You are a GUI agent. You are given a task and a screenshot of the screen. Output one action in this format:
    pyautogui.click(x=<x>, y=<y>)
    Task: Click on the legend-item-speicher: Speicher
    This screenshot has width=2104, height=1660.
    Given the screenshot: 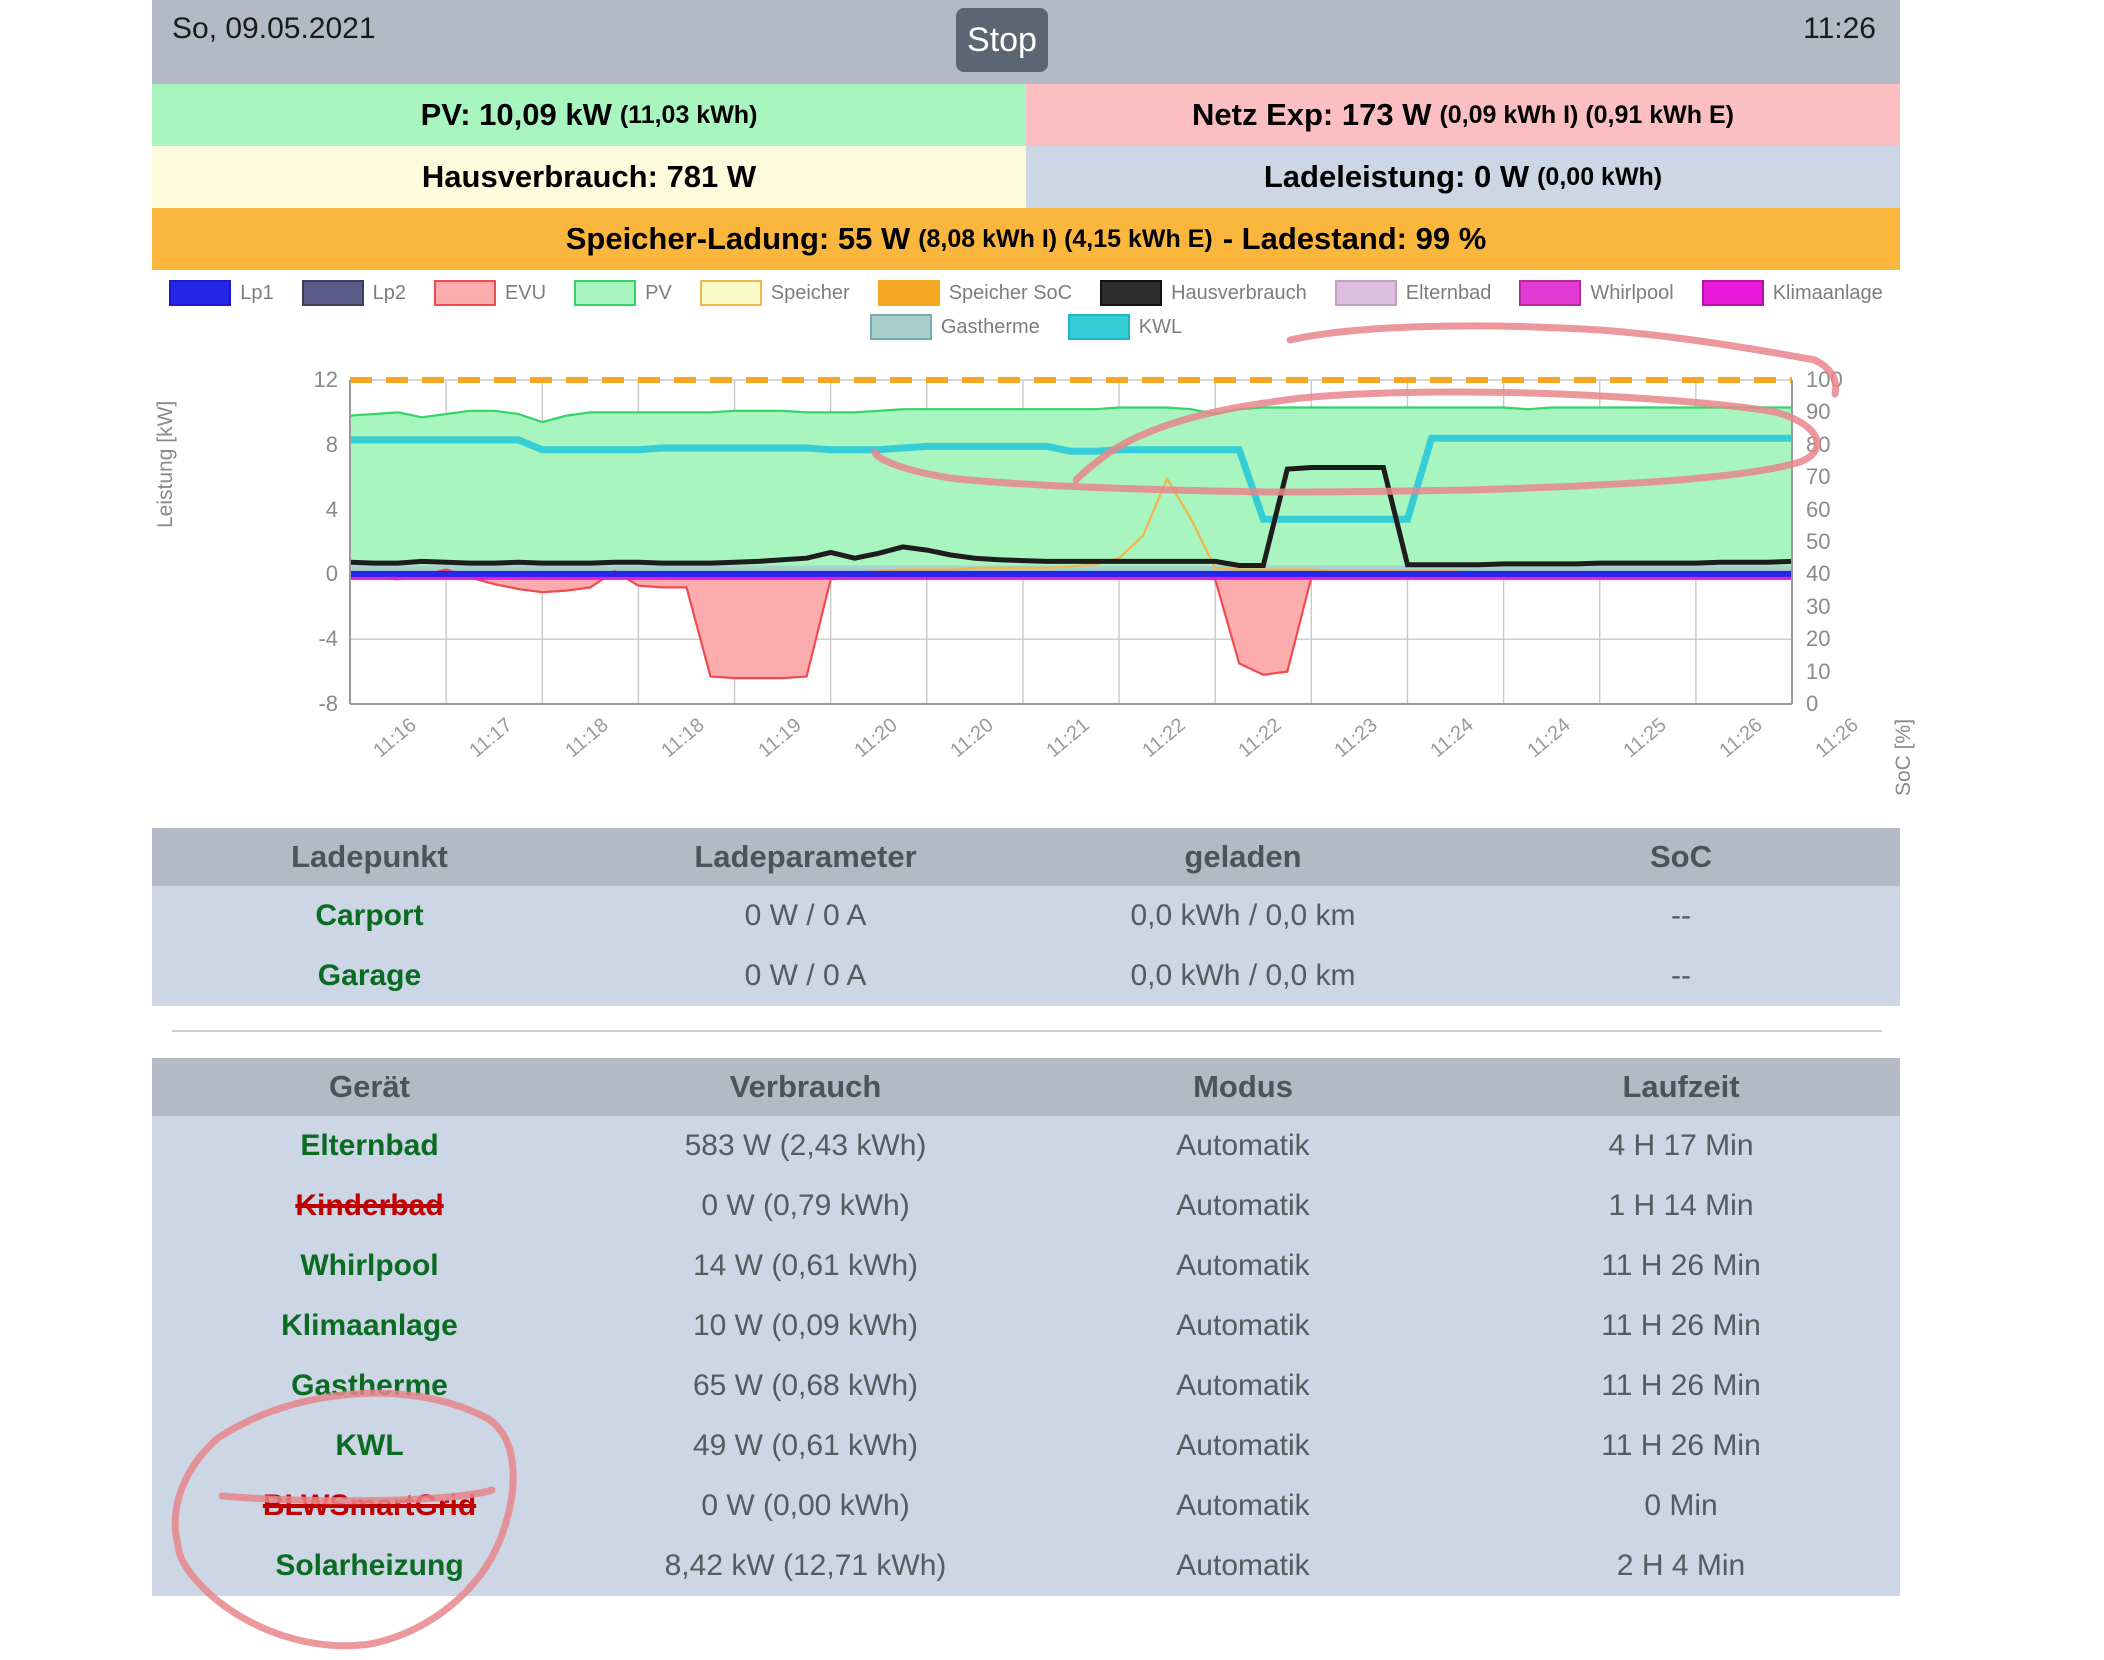 What is the action you would take?
    pyautogui.click(x=774, y=293)
    